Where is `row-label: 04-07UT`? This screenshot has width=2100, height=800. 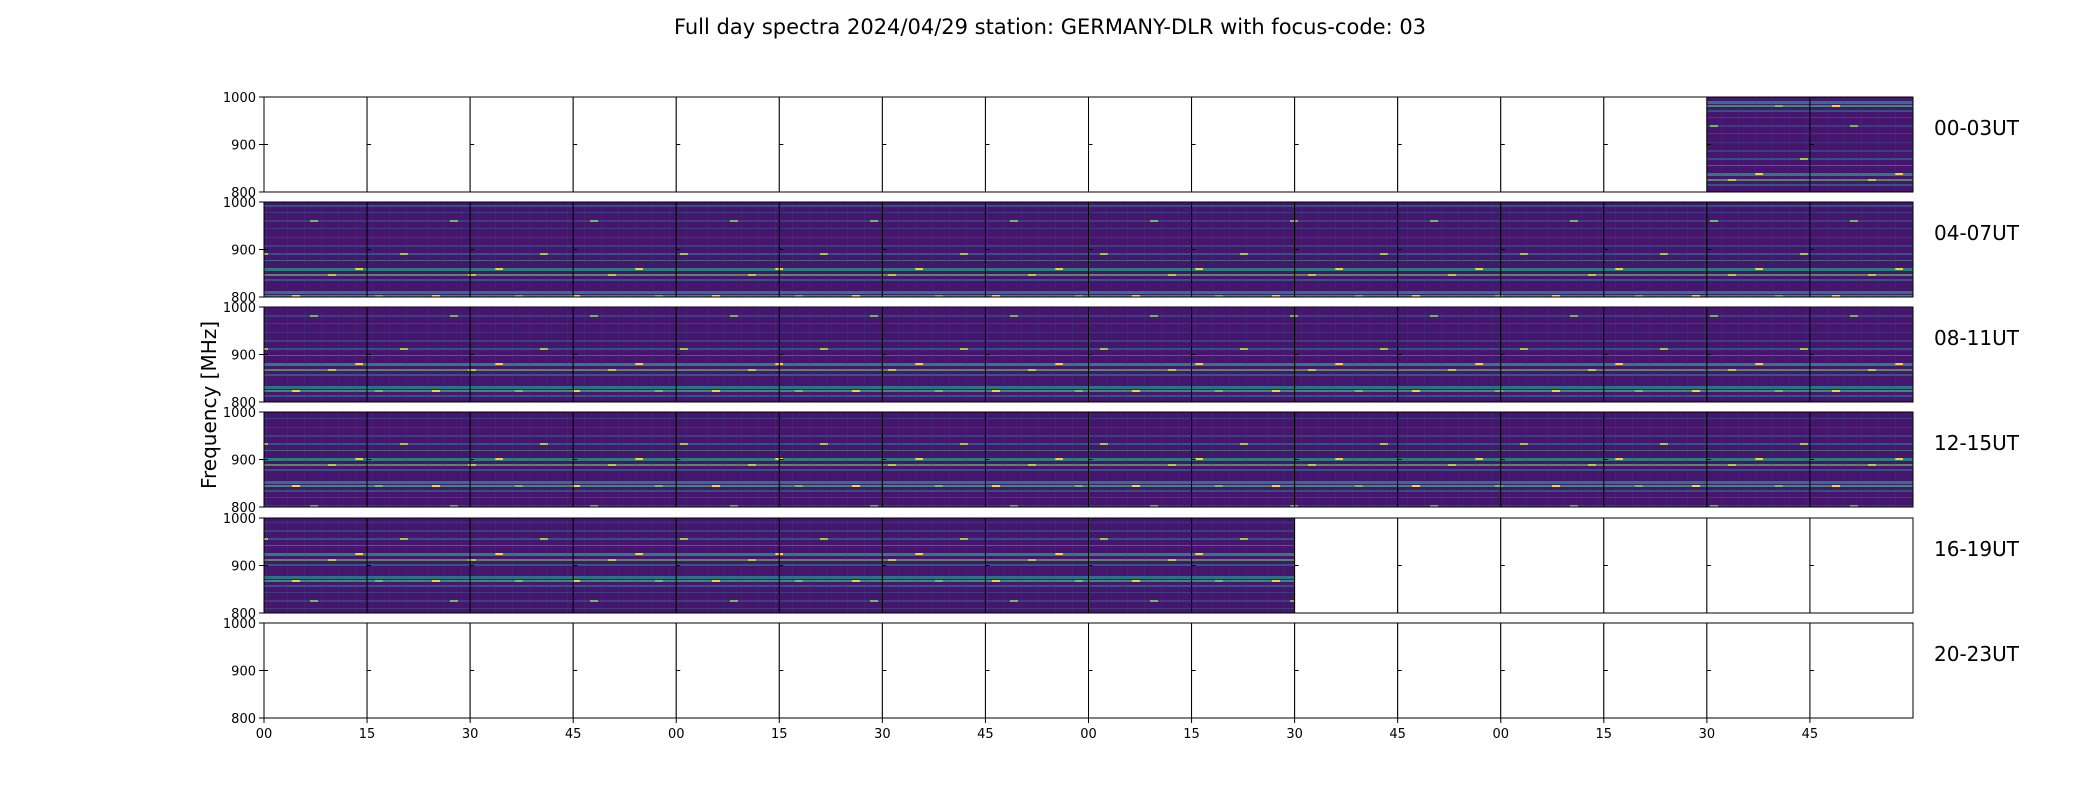 row-label: 04-07UT is located at coordinates (1977, 233).